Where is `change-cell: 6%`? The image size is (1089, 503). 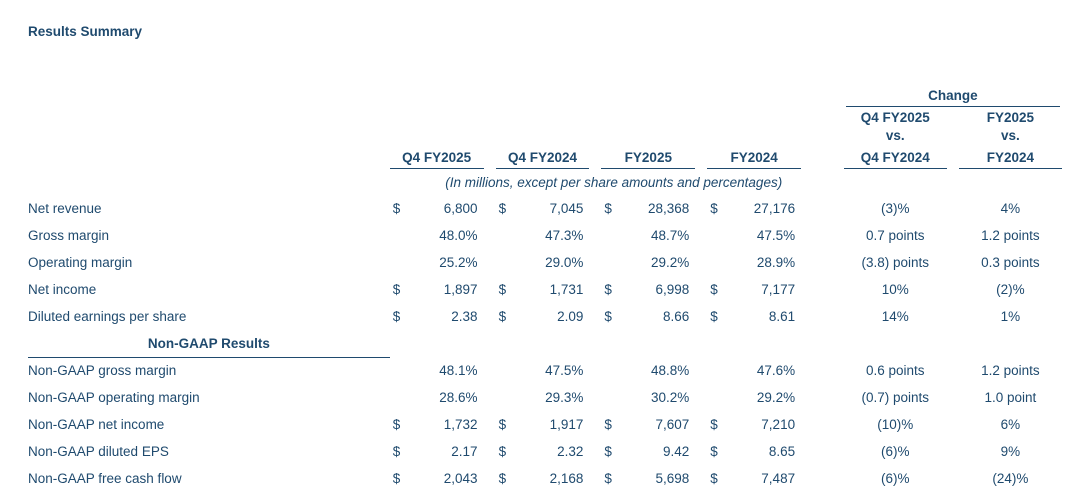
change-cell: 6% is located at coordinates (1010, 424).